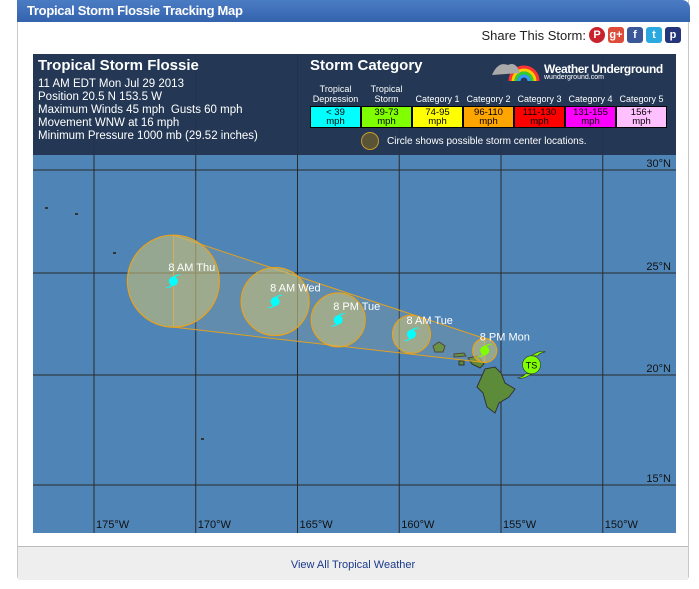  I want to click on longitude-label: 165°W, so click(317, 525).